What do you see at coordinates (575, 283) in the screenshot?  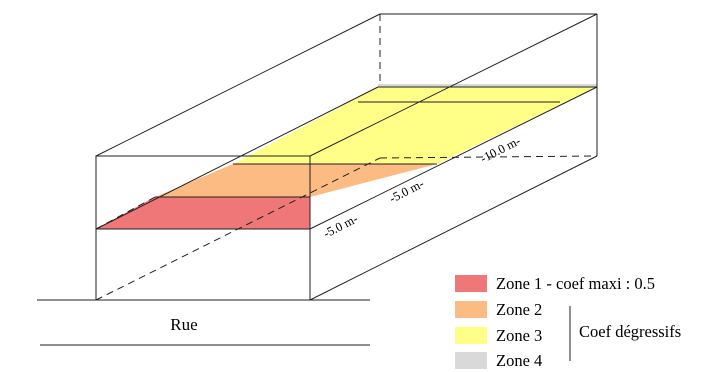 I see `legend-label-zone-1: Zone 1 - coef maxi : 0.5` at bounding box center [575, 283].